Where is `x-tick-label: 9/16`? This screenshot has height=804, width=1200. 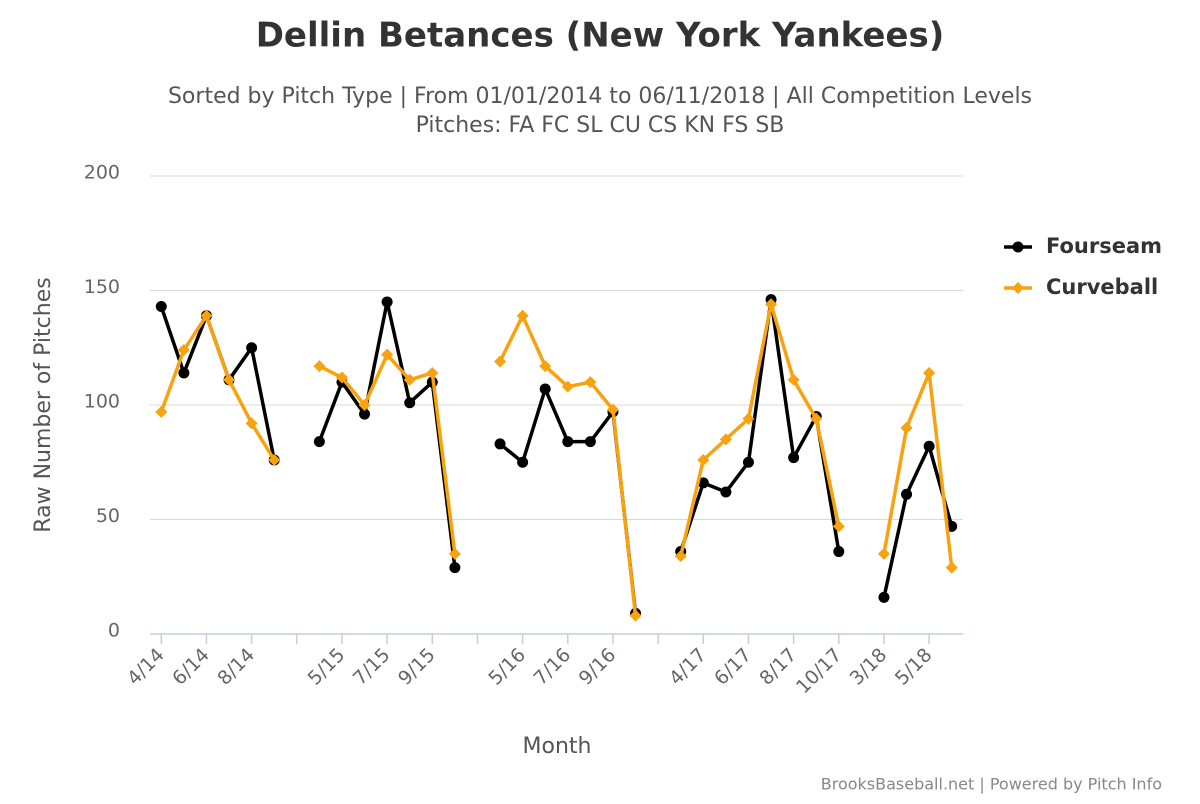
x-tick-label: 9/16 is located at coordinates (598, 667).